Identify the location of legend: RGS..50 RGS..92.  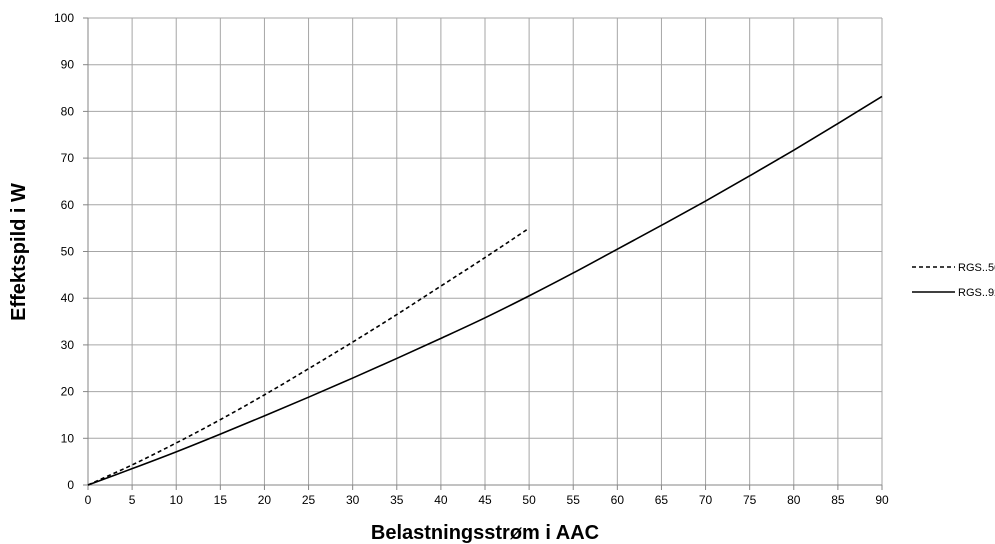
(953, 280).